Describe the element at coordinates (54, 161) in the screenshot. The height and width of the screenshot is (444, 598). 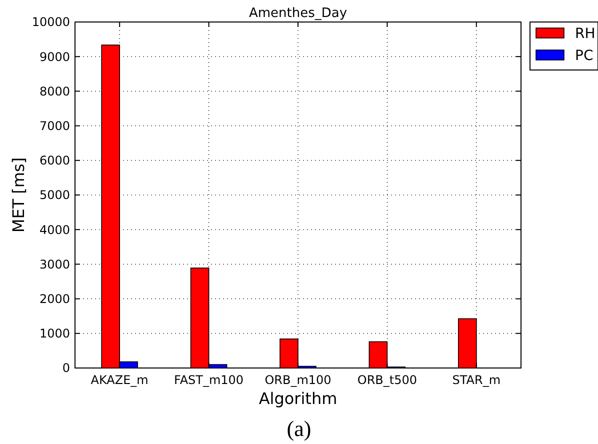
I see `y-tick-label: 6000` at that location.